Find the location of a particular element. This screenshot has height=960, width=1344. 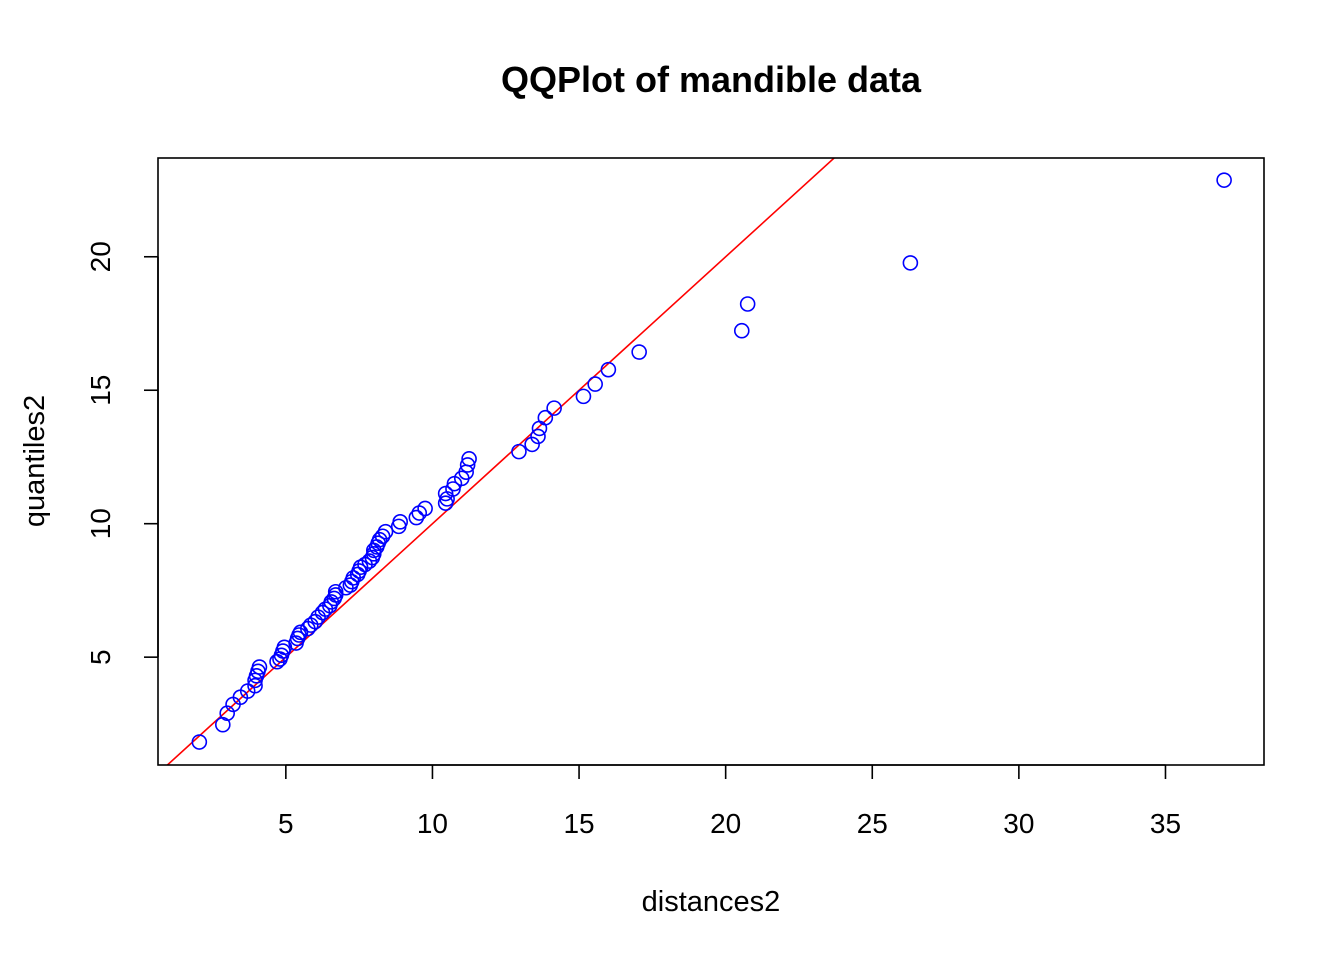

x-tick-label: 5 is located at coordinates (286, 823).